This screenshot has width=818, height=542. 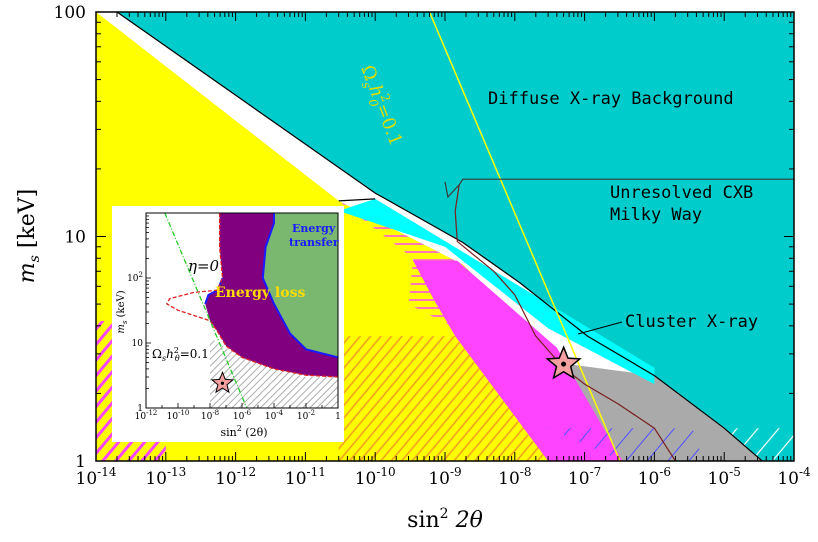 What do you see at coordinates (29, 236) in the screenshot?
I see `y-axis-label: ms [keV]` at bounding box center [29, 236].